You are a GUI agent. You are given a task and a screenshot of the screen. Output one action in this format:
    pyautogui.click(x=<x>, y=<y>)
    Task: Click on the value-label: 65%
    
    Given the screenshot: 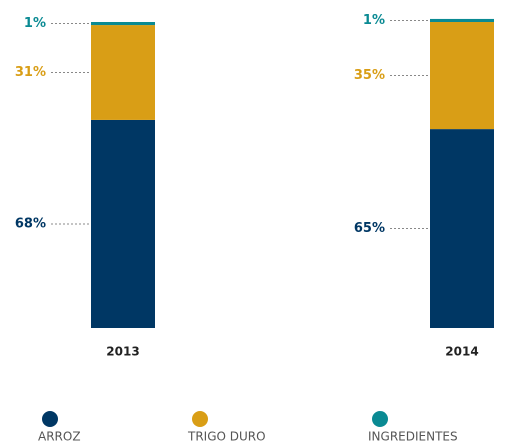 What is the action you would take?
    pyautogui.click(x=369, y=228)
    